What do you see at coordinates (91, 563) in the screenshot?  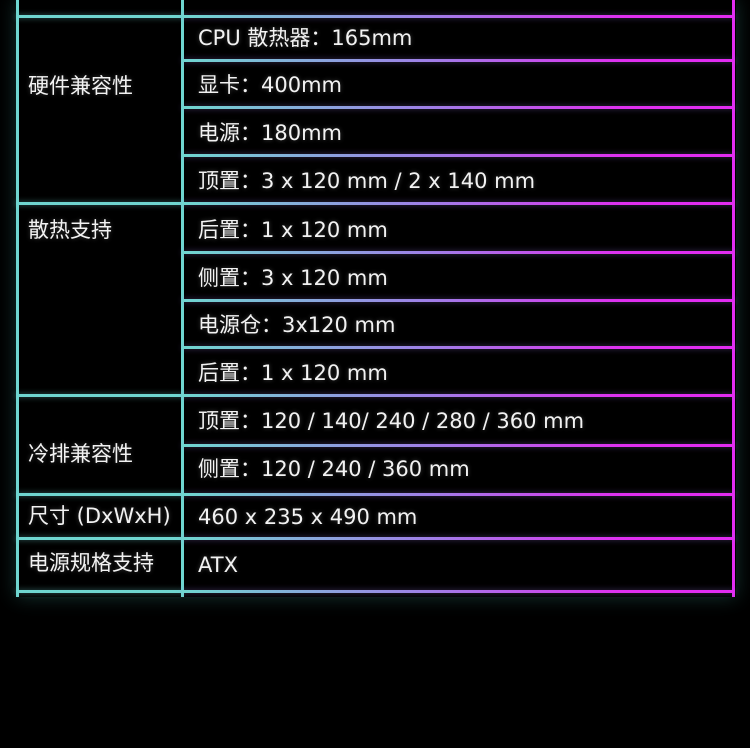 I see `group-label-psu: 电源规格支持` at bounding box center [91, 563].